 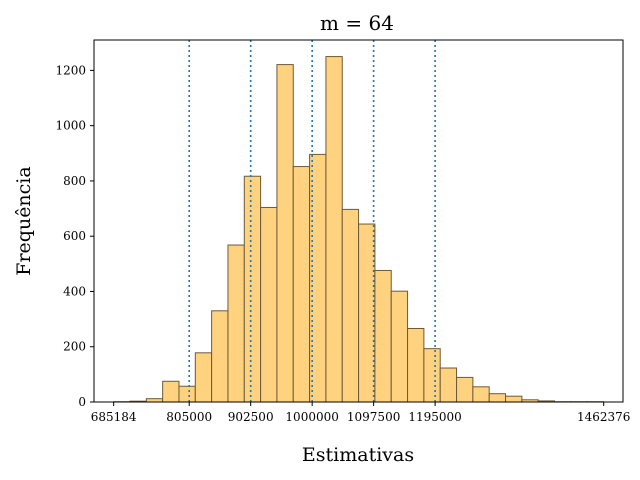 What do you see at coordinates (603, 417) in the screenshot?
I see `x-tick-label: 1462376` at bounding box center [603, 417].